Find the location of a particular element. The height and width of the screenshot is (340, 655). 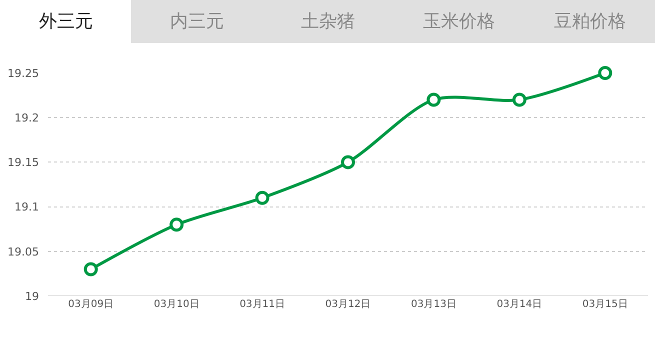

x-tick-label: 03月15日 is located at coordinates (605, 304).